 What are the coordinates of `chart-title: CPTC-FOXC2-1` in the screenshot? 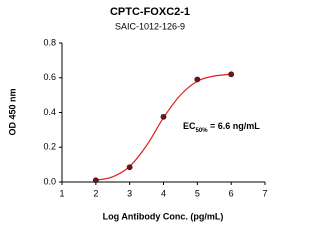 It's located at (150, 12).